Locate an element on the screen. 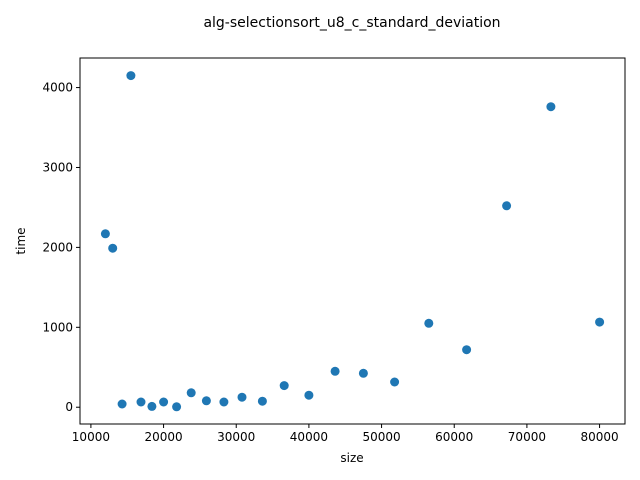  y-tick-label-4000: 4000 is located at coordinates (57, 88).